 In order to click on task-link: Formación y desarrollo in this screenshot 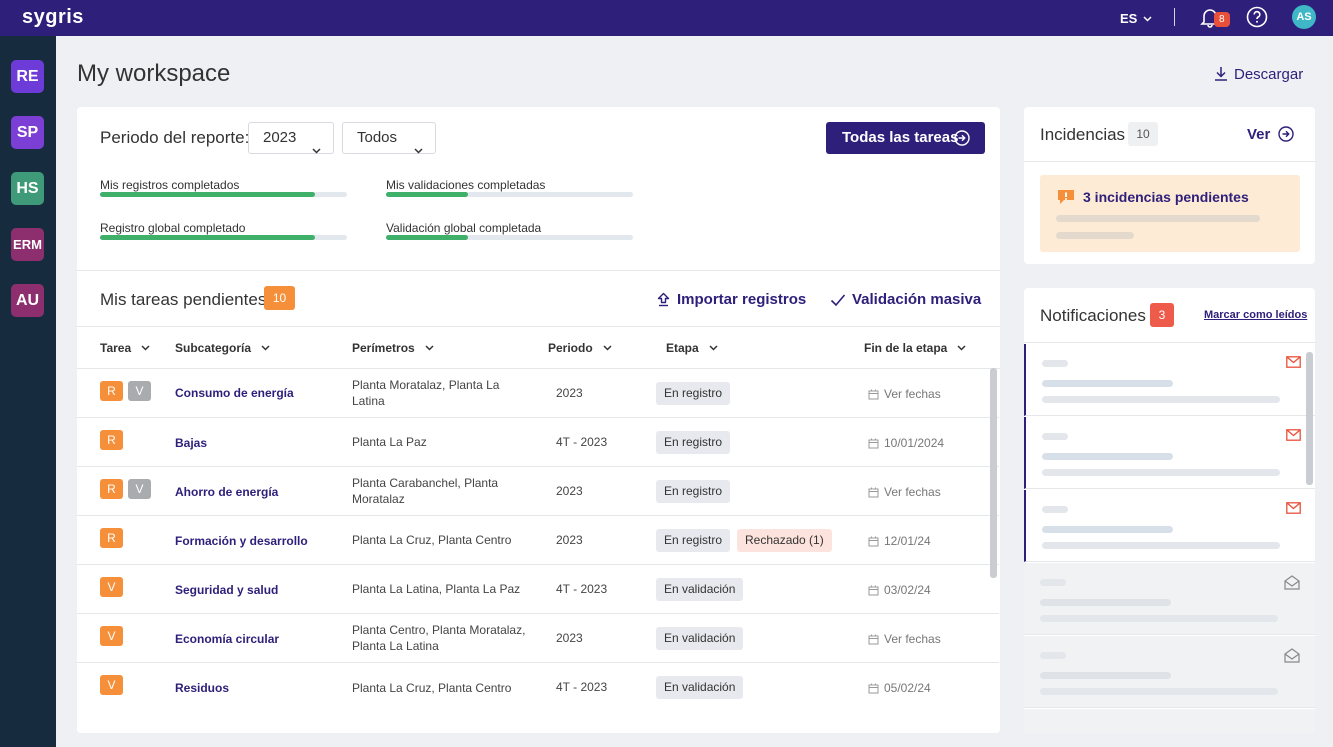, I will do `click(241, 541)`.